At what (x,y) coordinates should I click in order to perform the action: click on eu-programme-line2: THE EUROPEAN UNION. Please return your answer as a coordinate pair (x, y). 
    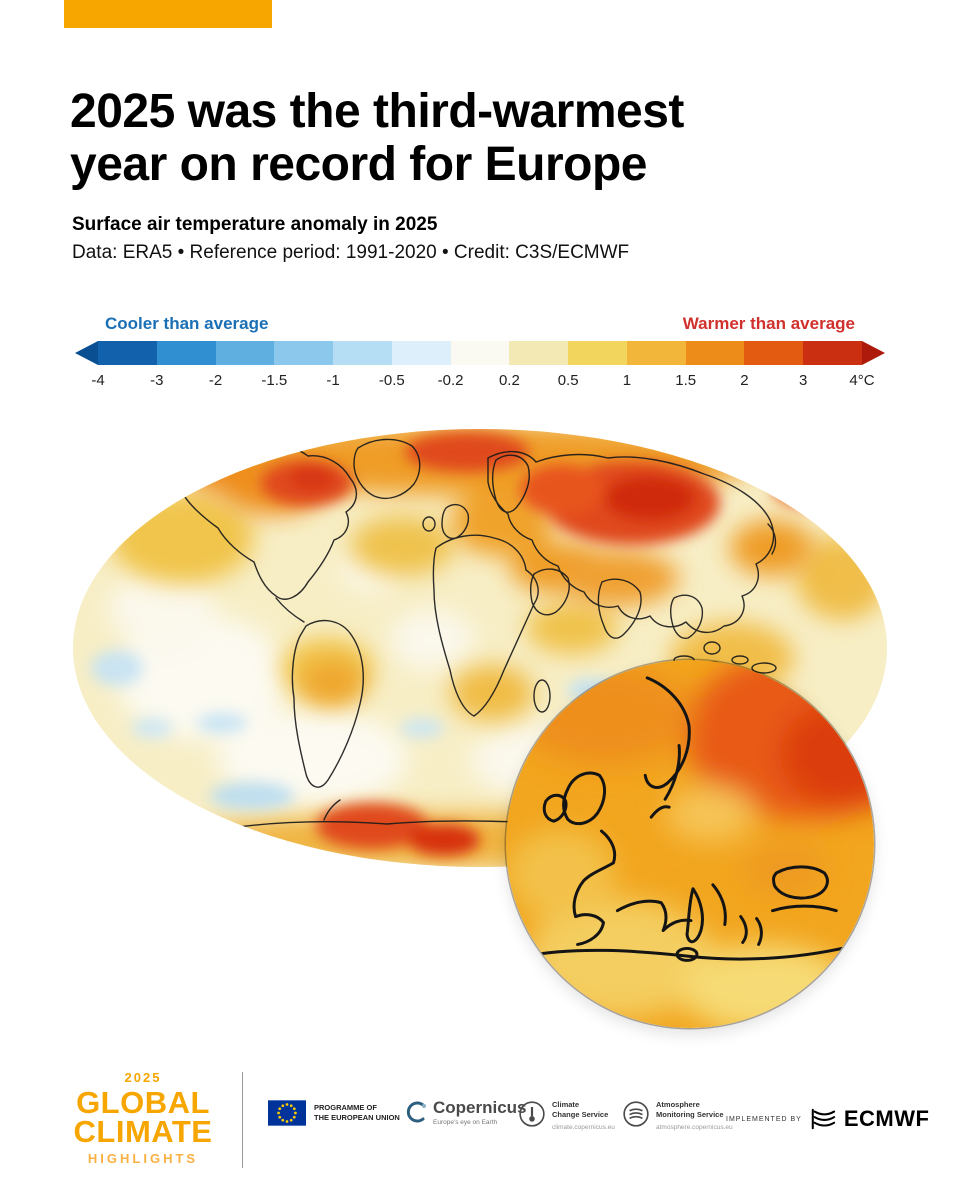
    Looking at the image, I should click on (357, 1117).